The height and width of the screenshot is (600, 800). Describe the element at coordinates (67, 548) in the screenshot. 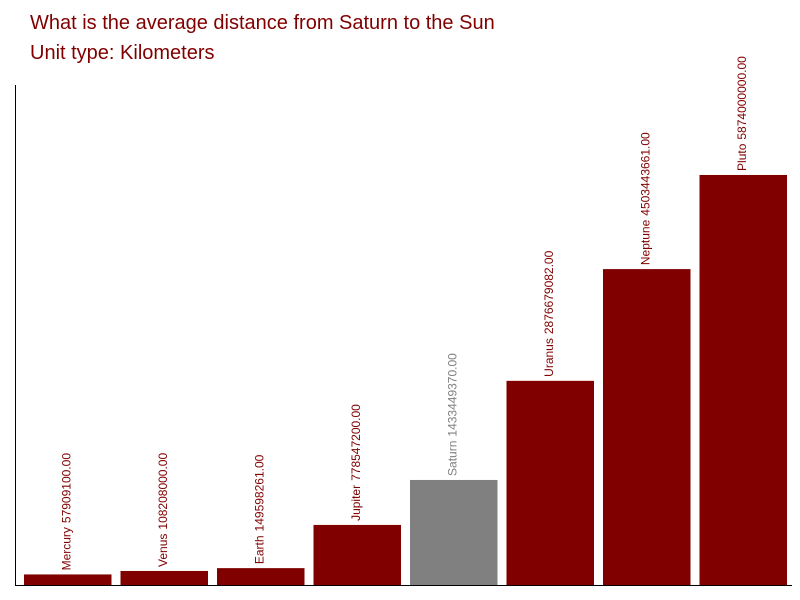

I see `category-label: Mercury` at that location.